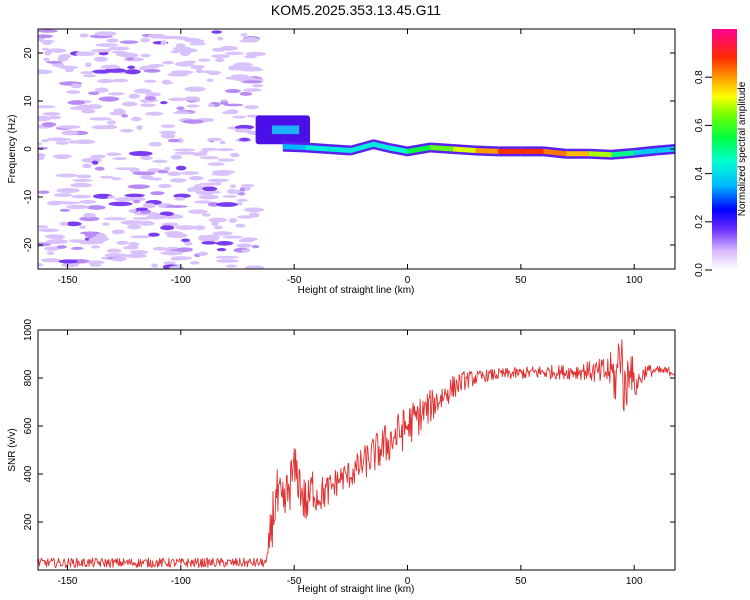 The width and height of the screenshot is (750, 600). I want to click on spectrogram-y-label: Frequency (Hz), so click(12, 149).